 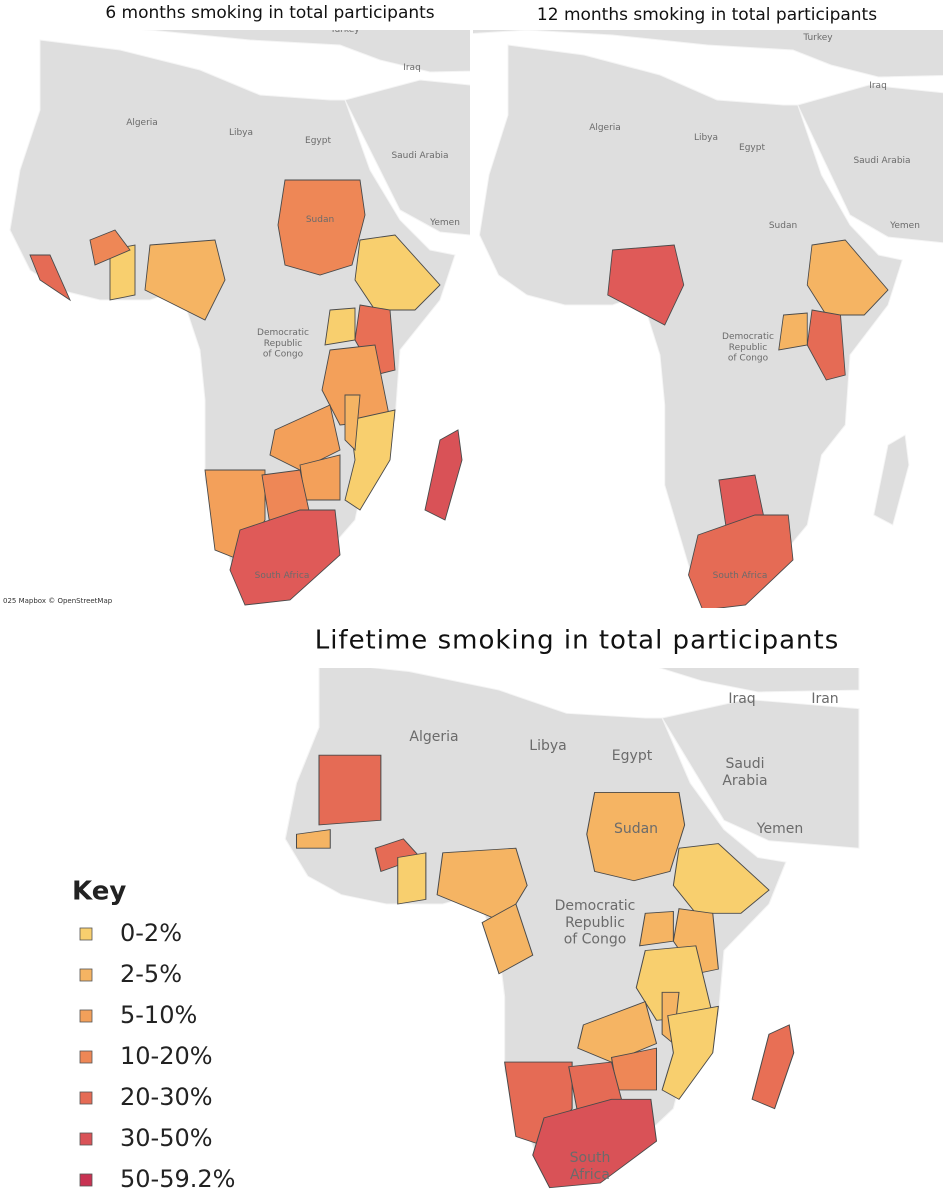 What do you see at coordinates (269, 13) in the screenshot?
I see `map-title: 6 months smoking in total participants` at bounding box center [269, 13].